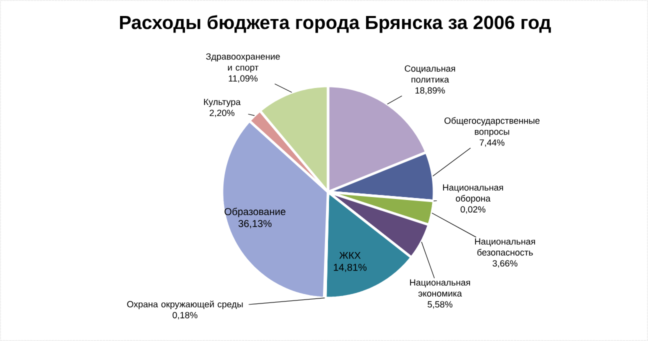  Describe the element at coordinates (350, 255) in the screenshot. I see `slice-label: ЖКХ` at that location.